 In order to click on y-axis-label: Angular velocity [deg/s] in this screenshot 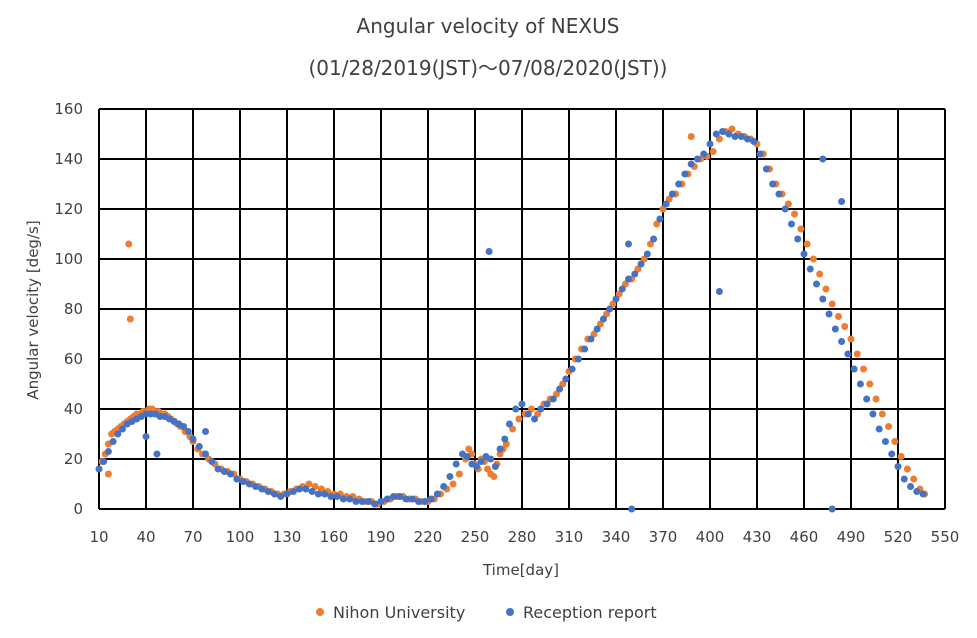, I will do `click(33, 309)`.